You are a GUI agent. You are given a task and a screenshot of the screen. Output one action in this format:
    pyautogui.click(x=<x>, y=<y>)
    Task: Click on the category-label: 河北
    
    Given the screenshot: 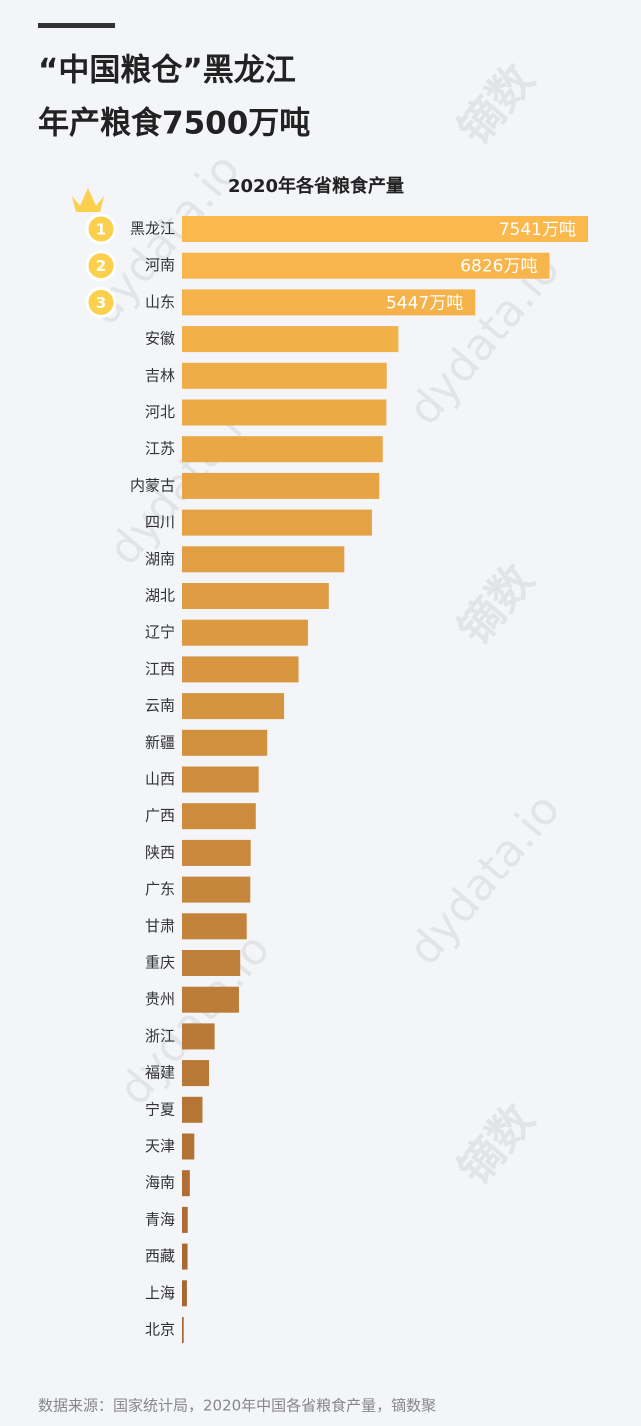 What is the action you would take?
    pyautogui.click(x=160, y=412)
    